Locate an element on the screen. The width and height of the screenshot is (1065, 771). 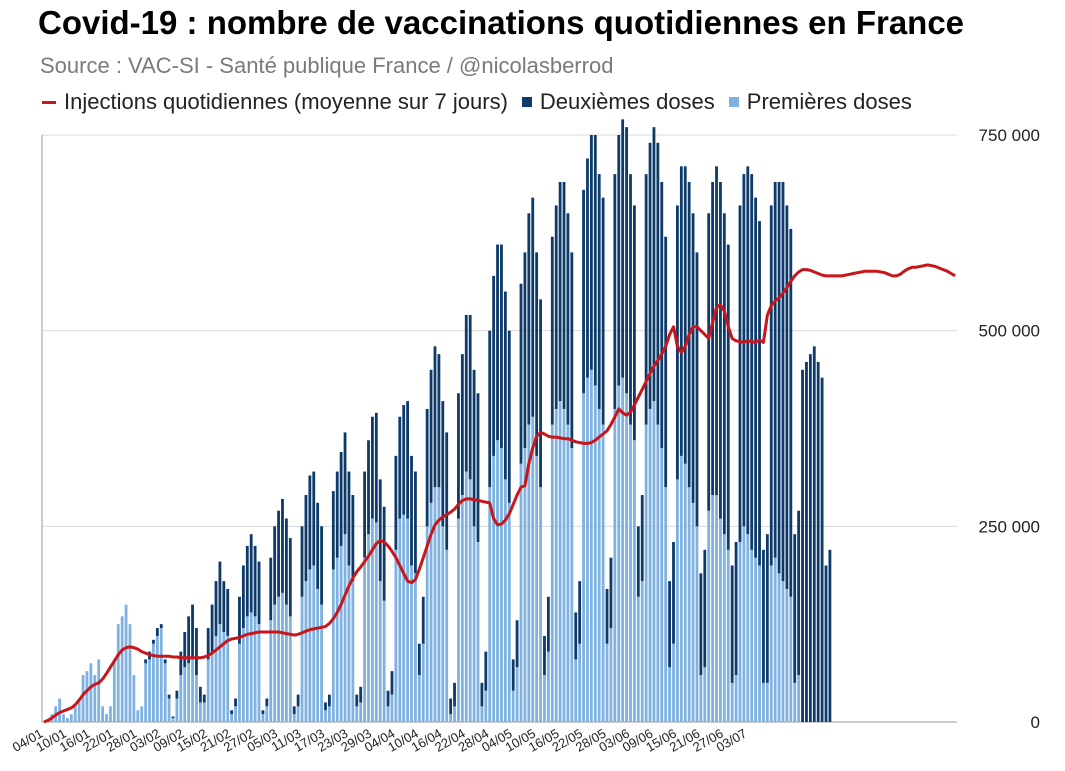
legend-item-first-doses: Premières doses is located at coordinates (820, 102).